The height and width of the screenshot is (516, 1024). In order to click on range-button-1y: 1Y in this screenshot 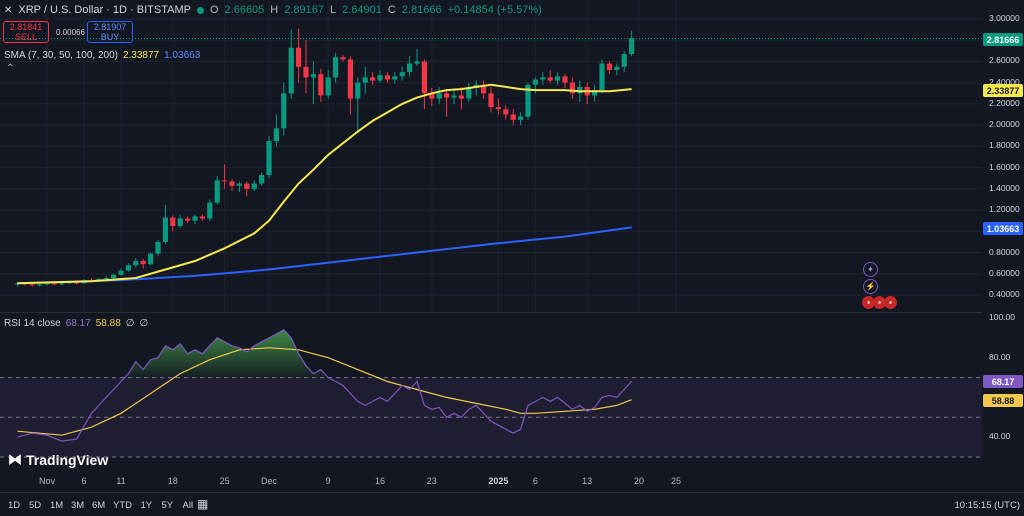, I will do `click(146, 505)`.